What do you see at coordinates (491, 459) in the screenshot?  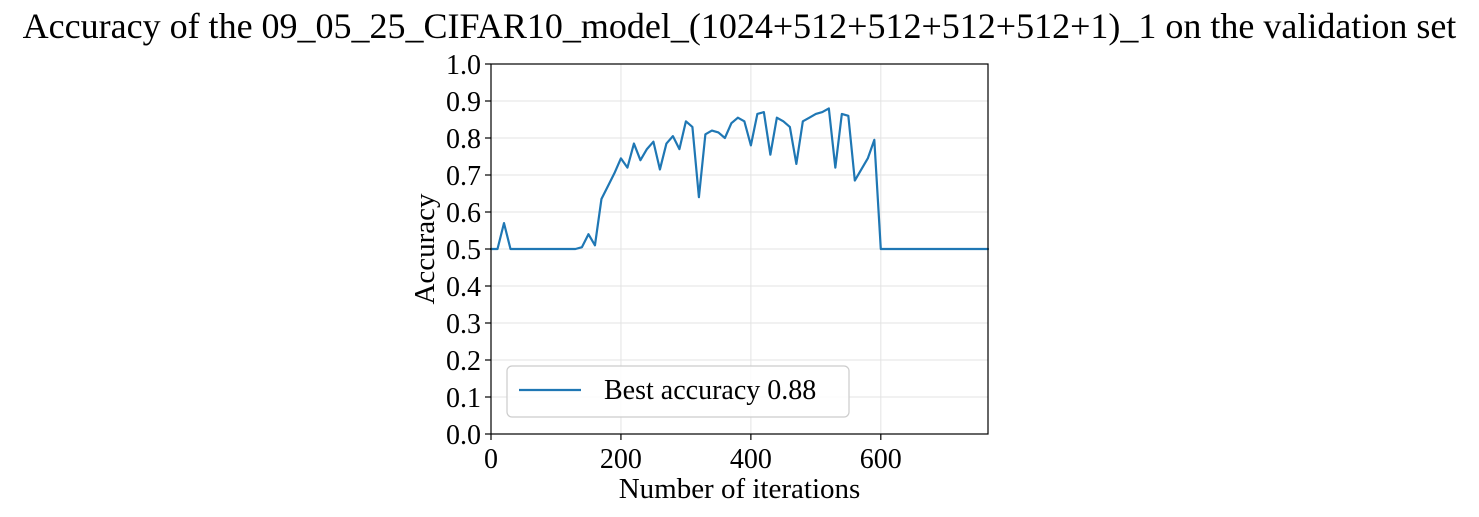 I see `x-tick-label: 0` at bounding box center [491, 459].